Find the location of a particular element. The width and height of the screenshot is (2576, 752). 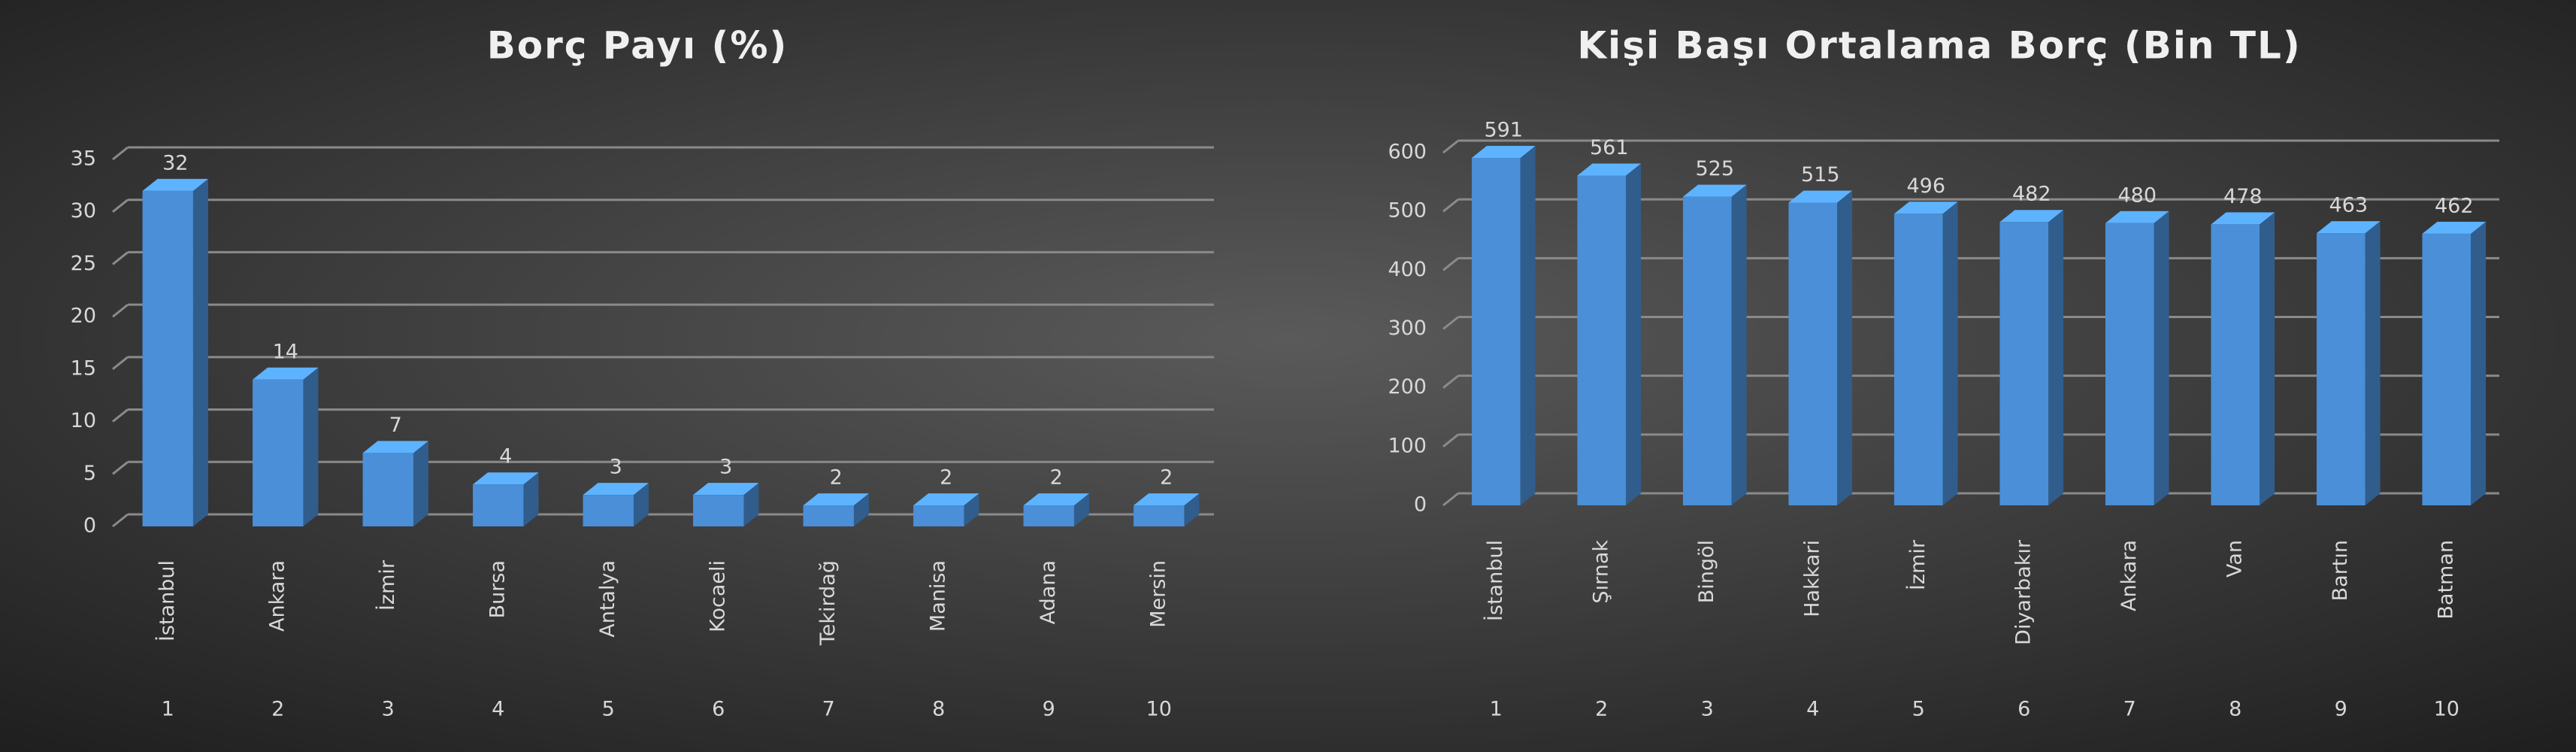

x-tick-label: Mersin is located at coordinates (1158, 594).